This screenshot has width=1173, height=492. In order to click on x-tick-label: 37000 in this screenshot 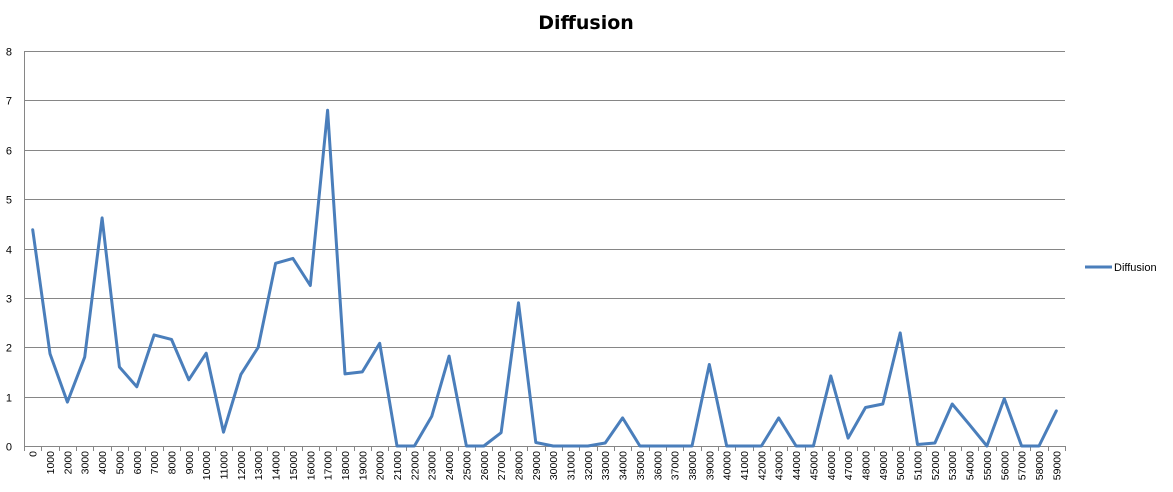, I will do `click(676, 465)`.